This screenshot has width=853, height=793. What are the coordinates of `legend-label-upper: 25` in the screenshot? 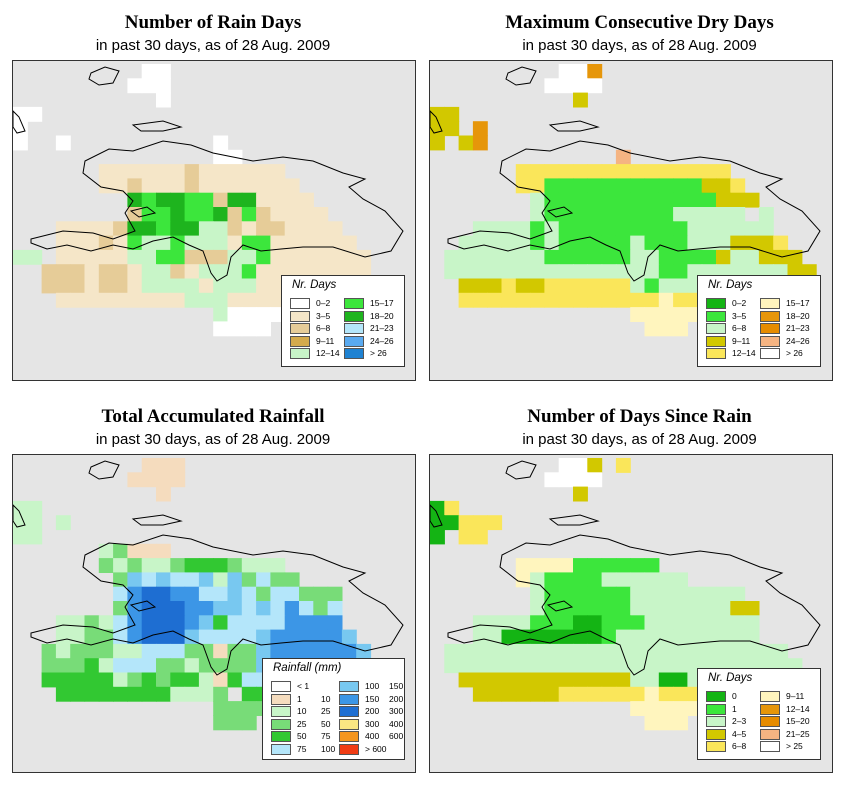 It's located at (326, 711).